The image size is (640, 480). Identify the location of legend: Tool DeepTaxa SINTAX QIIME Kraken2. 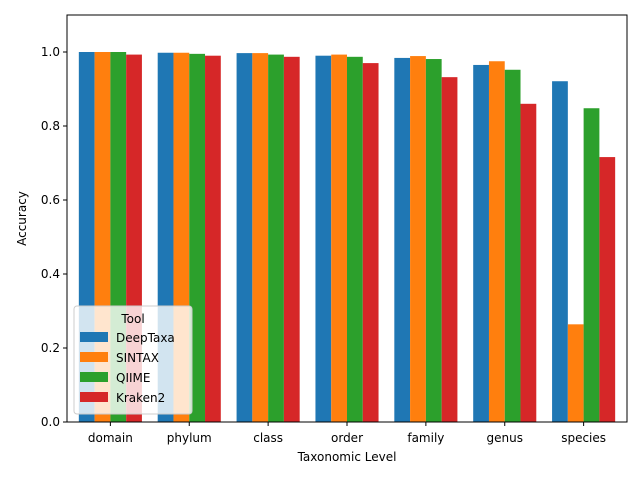
(133, 360).